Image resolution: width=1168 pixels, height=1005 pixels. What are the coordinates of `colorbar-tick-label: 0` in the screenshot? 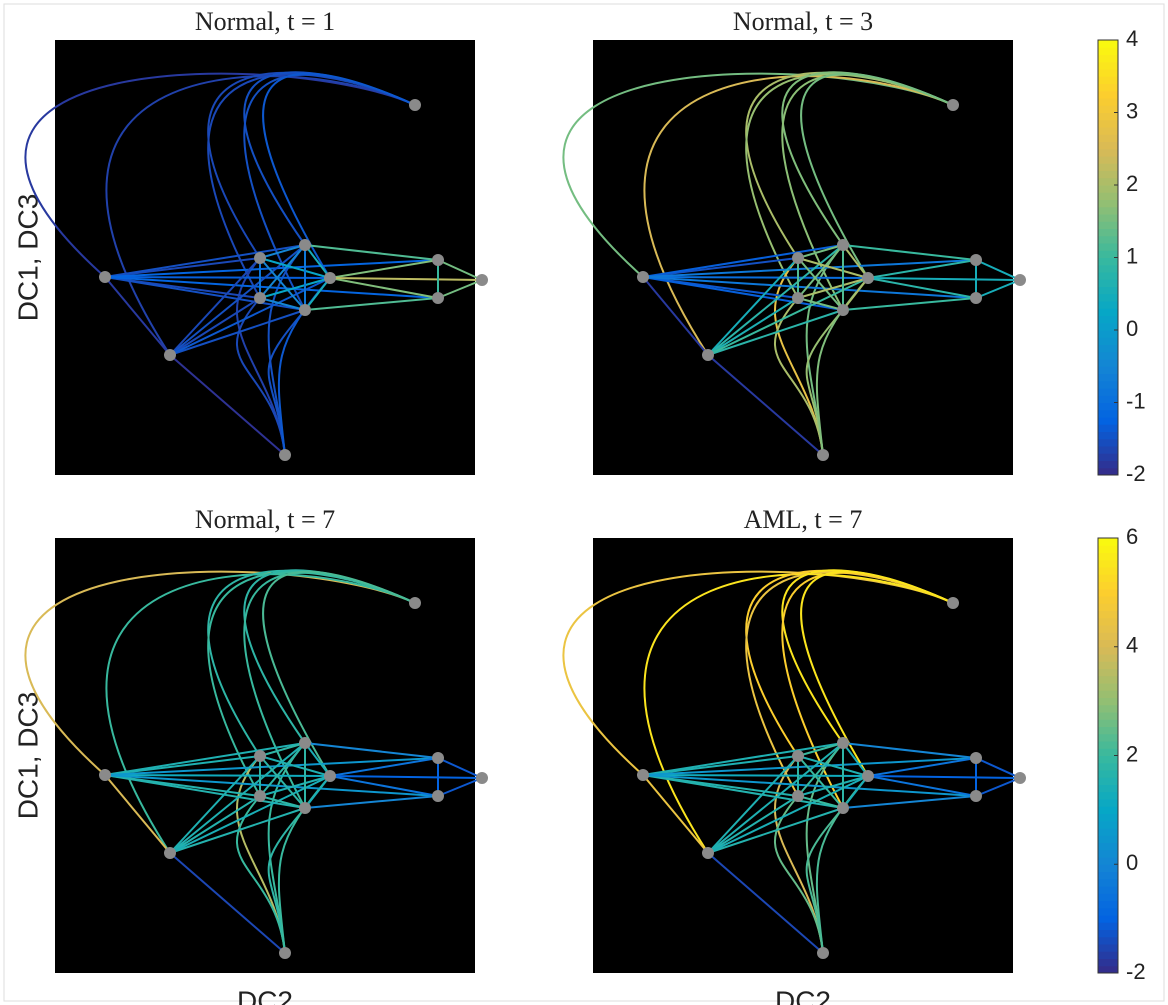 It's located at (1132, 862).